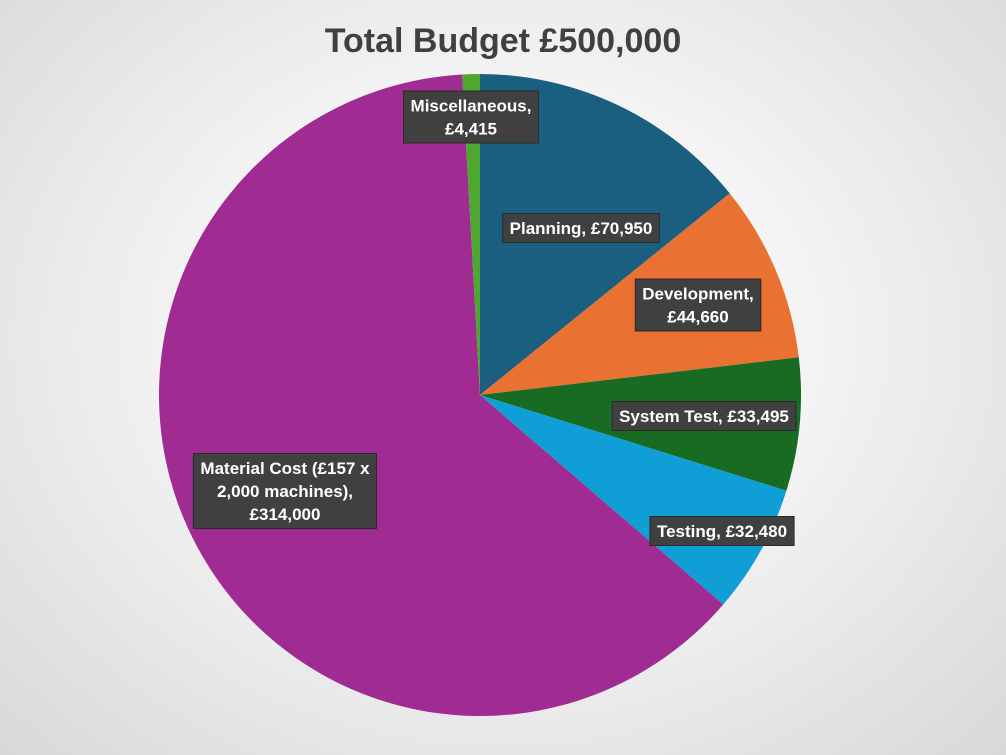 The height and width of the screenshot is (755, 1006). I want to click on data-label-text: Testing, £32,480, so click(722, 531).